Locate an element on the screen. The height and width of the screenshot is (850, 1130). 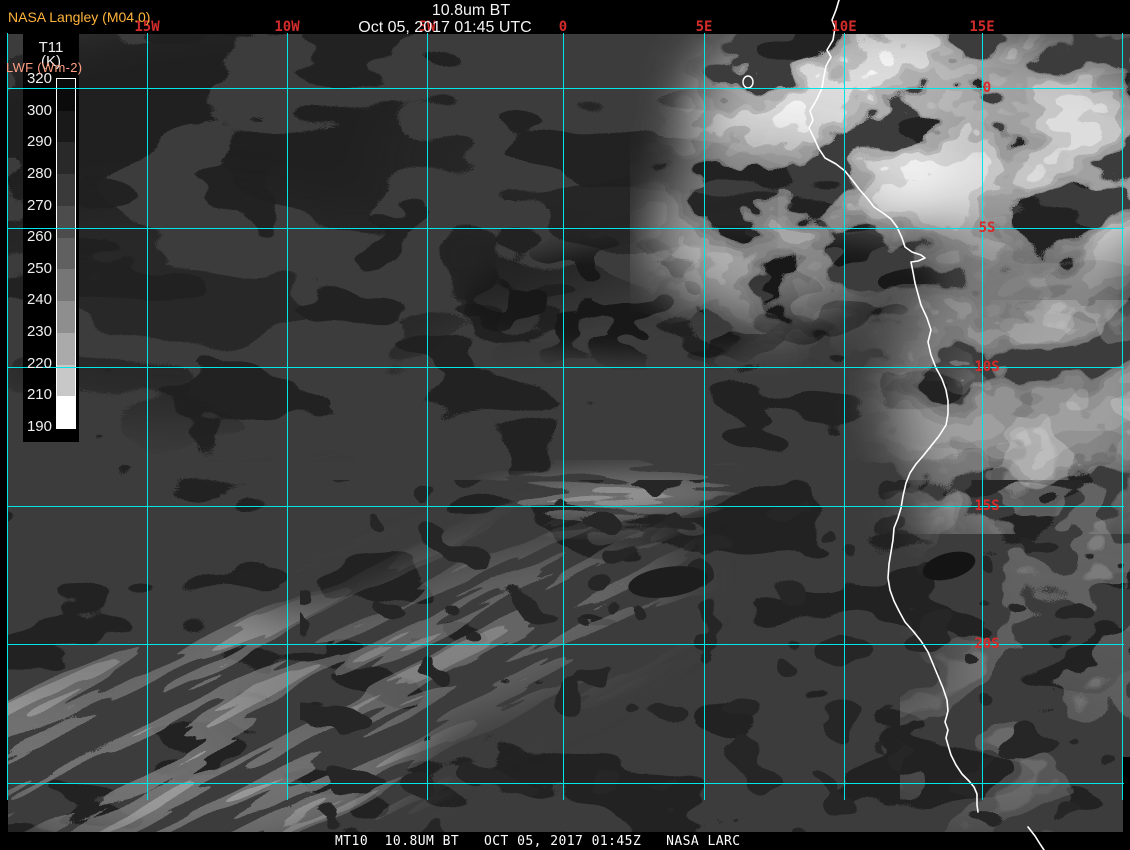
product-timestamp: Oct 05, 2017 01:45 UTC is located at coordinates (445, 27).